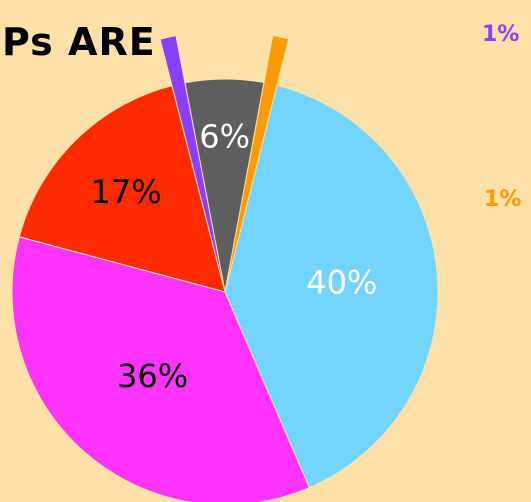 The width and height of the screenshot is (531, 502). I want to click on slice-label-4: 40%, so click(341, 283).